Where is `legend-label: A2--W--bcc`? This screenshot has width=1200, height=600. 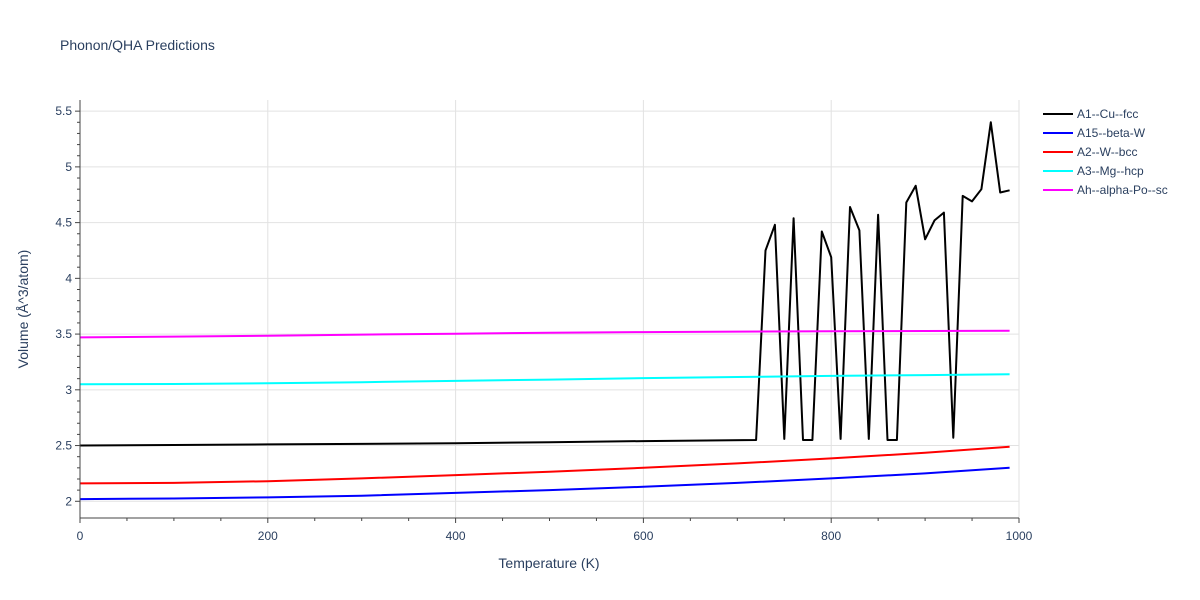
legend-label: A2--W--bcc is located at coordinates (1107, 152).